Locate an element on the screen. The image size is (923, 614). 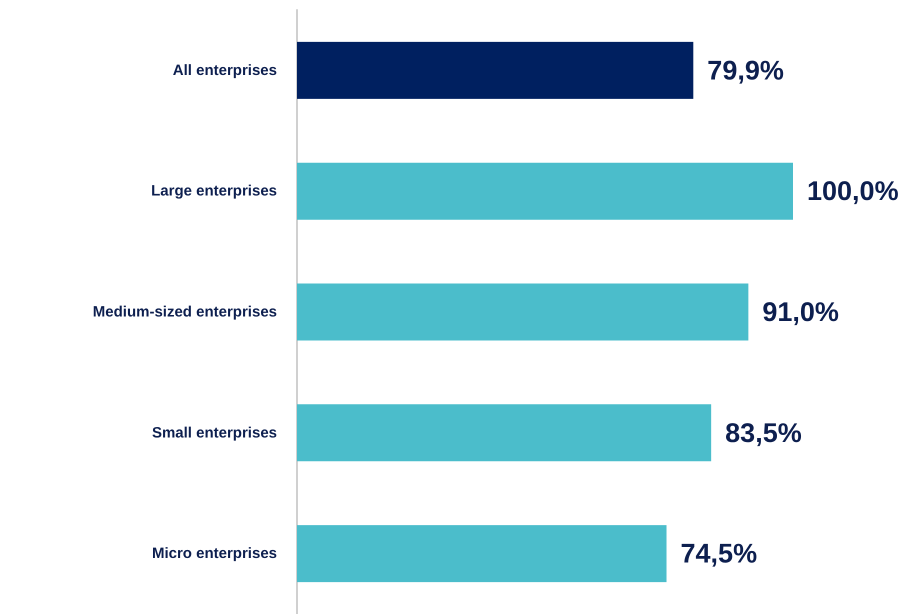
y-tick-label: Medium-sized enterprises is located at coordinates (184, 312).